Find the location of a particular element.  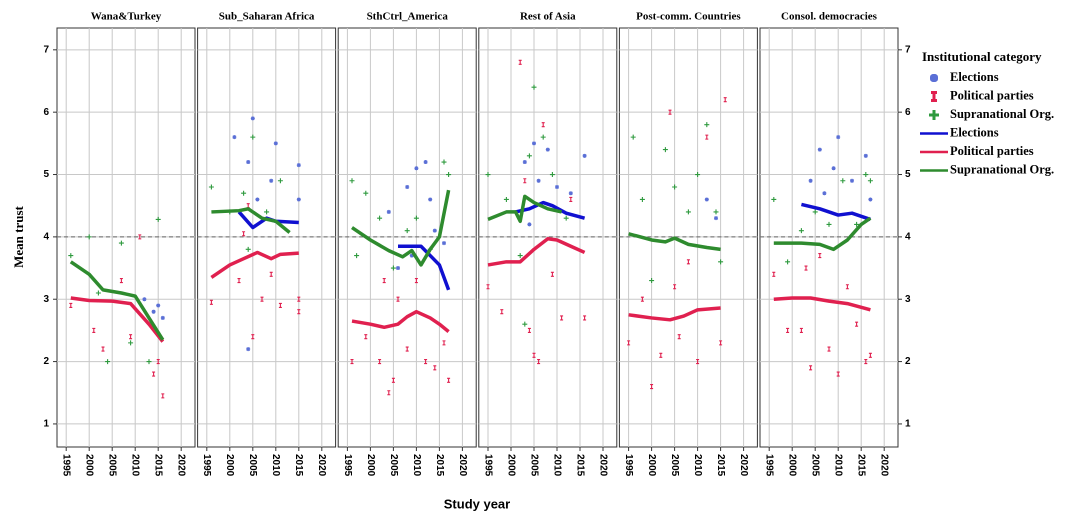

x-tick-label: 2000 is located at coordinates (792, 465).